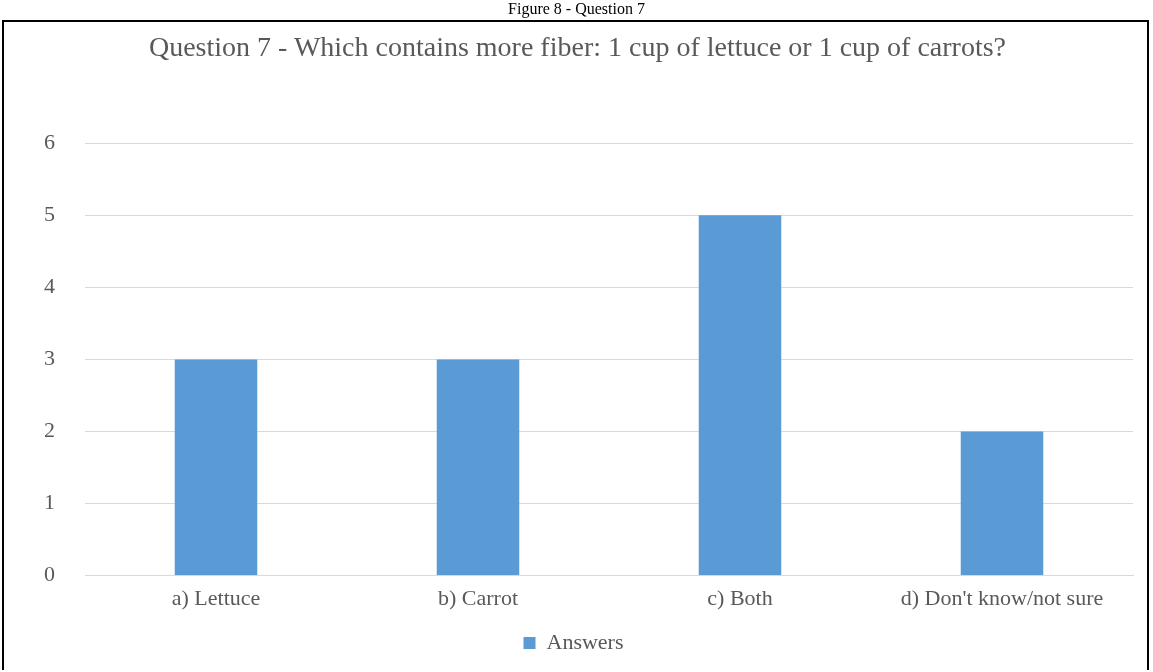 Image resolution: width=1153 pixels, height=672 pixels. Describe the element at coordinates (49, 574) in the screenshot. I see `y-tick-label: 0` at that location.